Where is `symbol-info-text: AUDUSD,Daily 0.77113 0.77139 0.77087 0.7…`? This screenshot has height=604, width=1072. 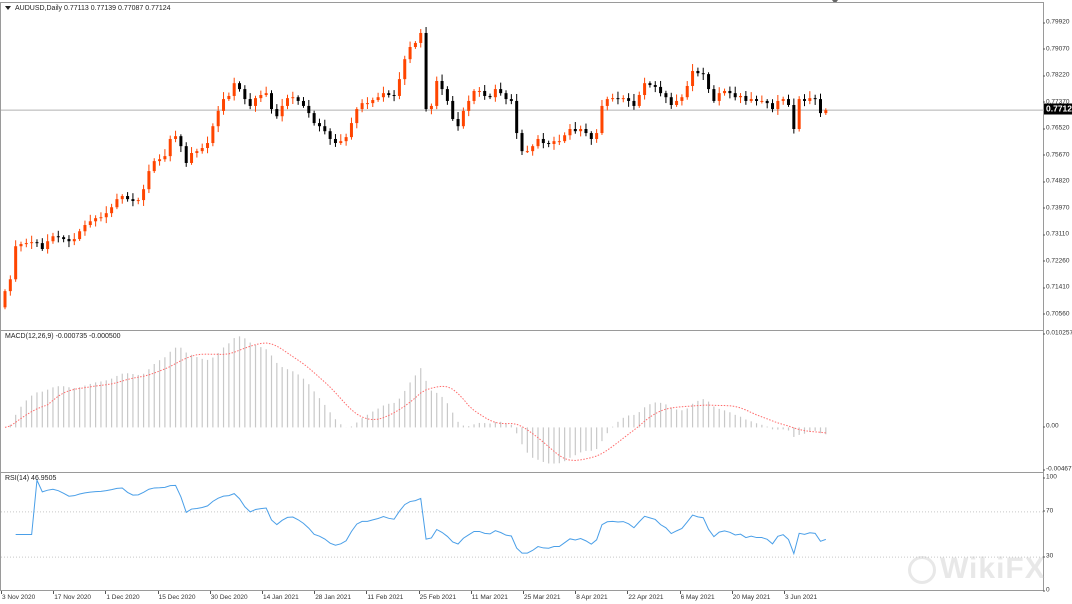 symbol-info-text: AUDUSD,Daily 0.77113 0.77139 0.77087 0.7… is located at coordinates (93, 8).